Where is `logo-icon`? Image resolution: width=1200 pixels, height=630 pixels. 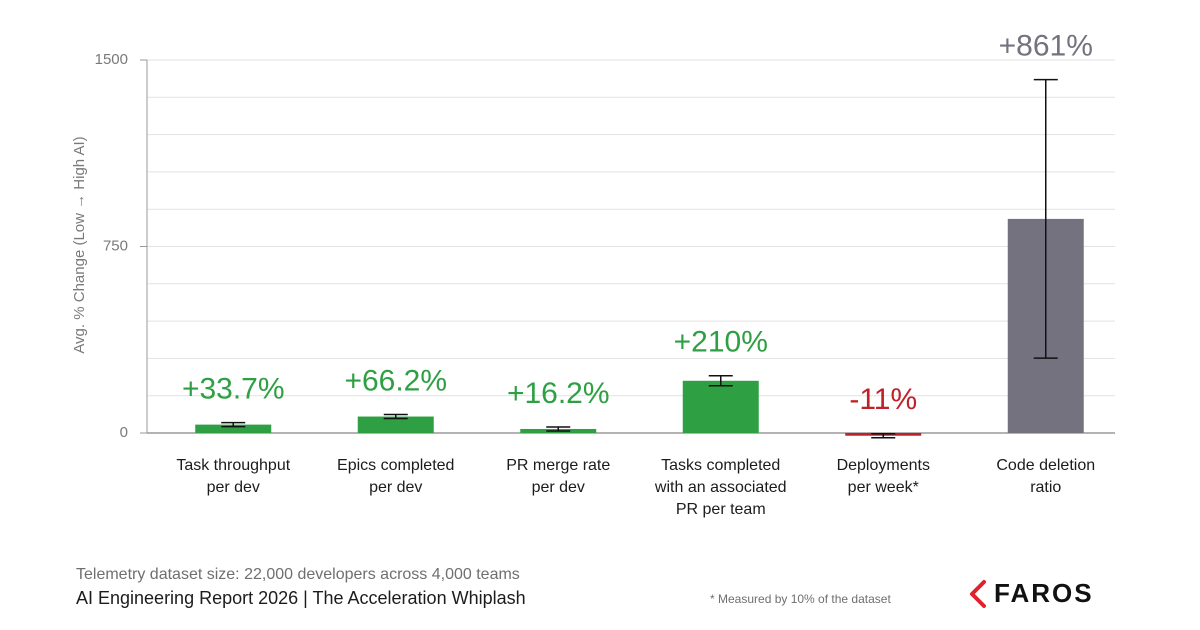
logo-icon is located at coordinates (978, 594).